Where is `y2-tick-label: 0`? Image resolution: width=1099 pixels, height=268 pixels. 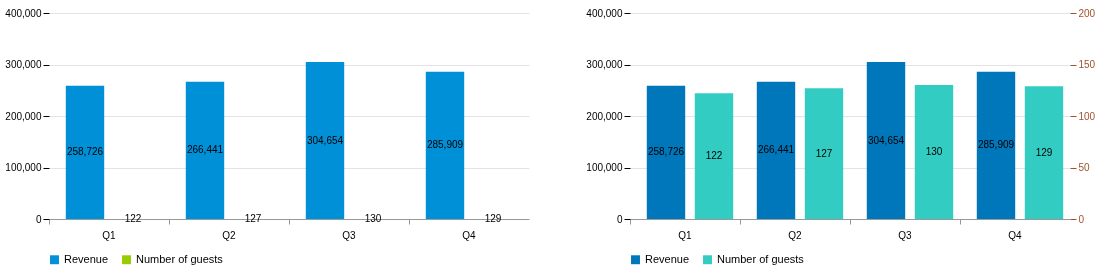 y2-tick-label: 0 is located at coordinates (1081, 219).